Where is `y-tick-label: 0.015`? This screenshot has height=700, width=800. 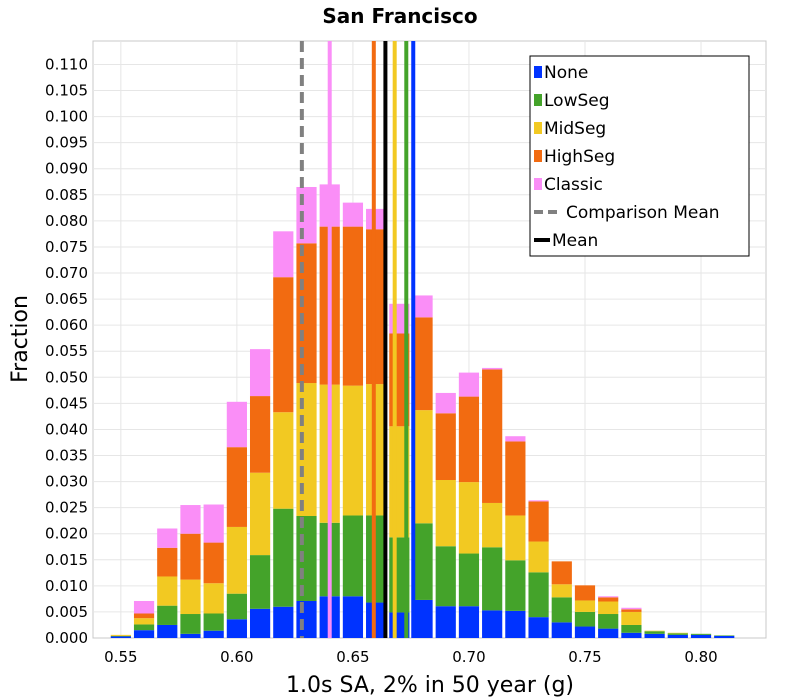 y-tick-label: 0.015 is located at coordinates (66, 560).